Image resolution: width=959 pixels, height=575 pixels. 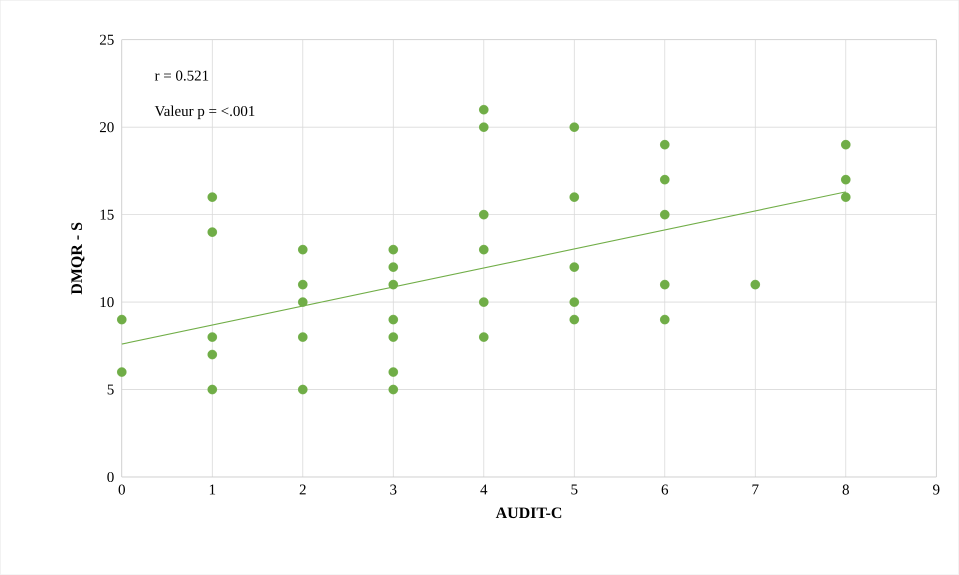 What do you see at coordinates (393, 489) in the screenshot?
I see `x-tick-label: 3` at bounding box center [393, 489].